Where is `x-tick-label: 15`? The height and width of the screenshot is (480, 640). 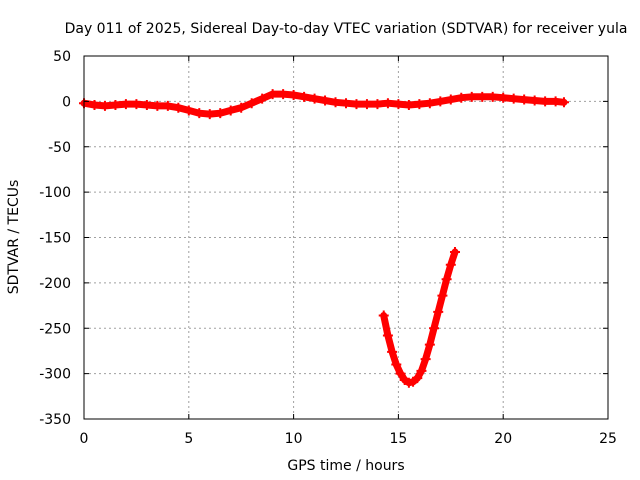 x-tick-label: 15 is located at coordinates (398, 439).